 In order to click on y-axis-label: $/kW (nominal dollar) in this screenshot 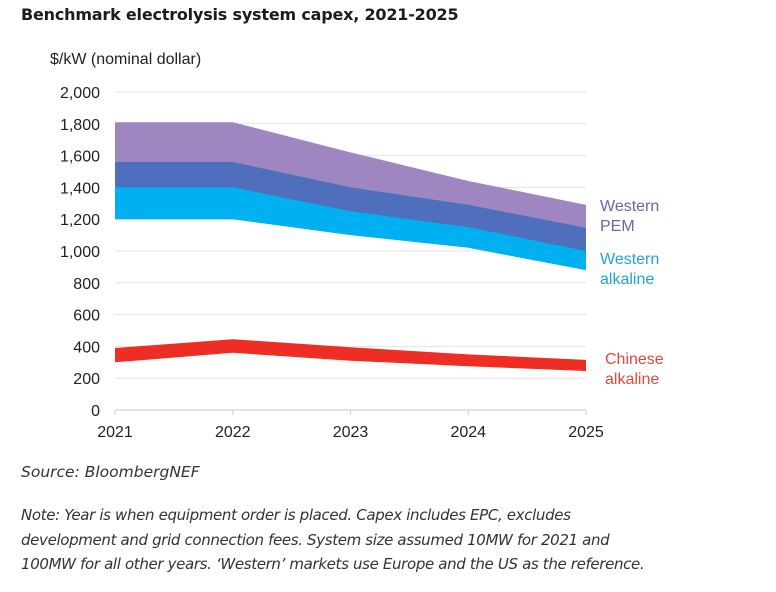, I will do `click(125, 59)`.